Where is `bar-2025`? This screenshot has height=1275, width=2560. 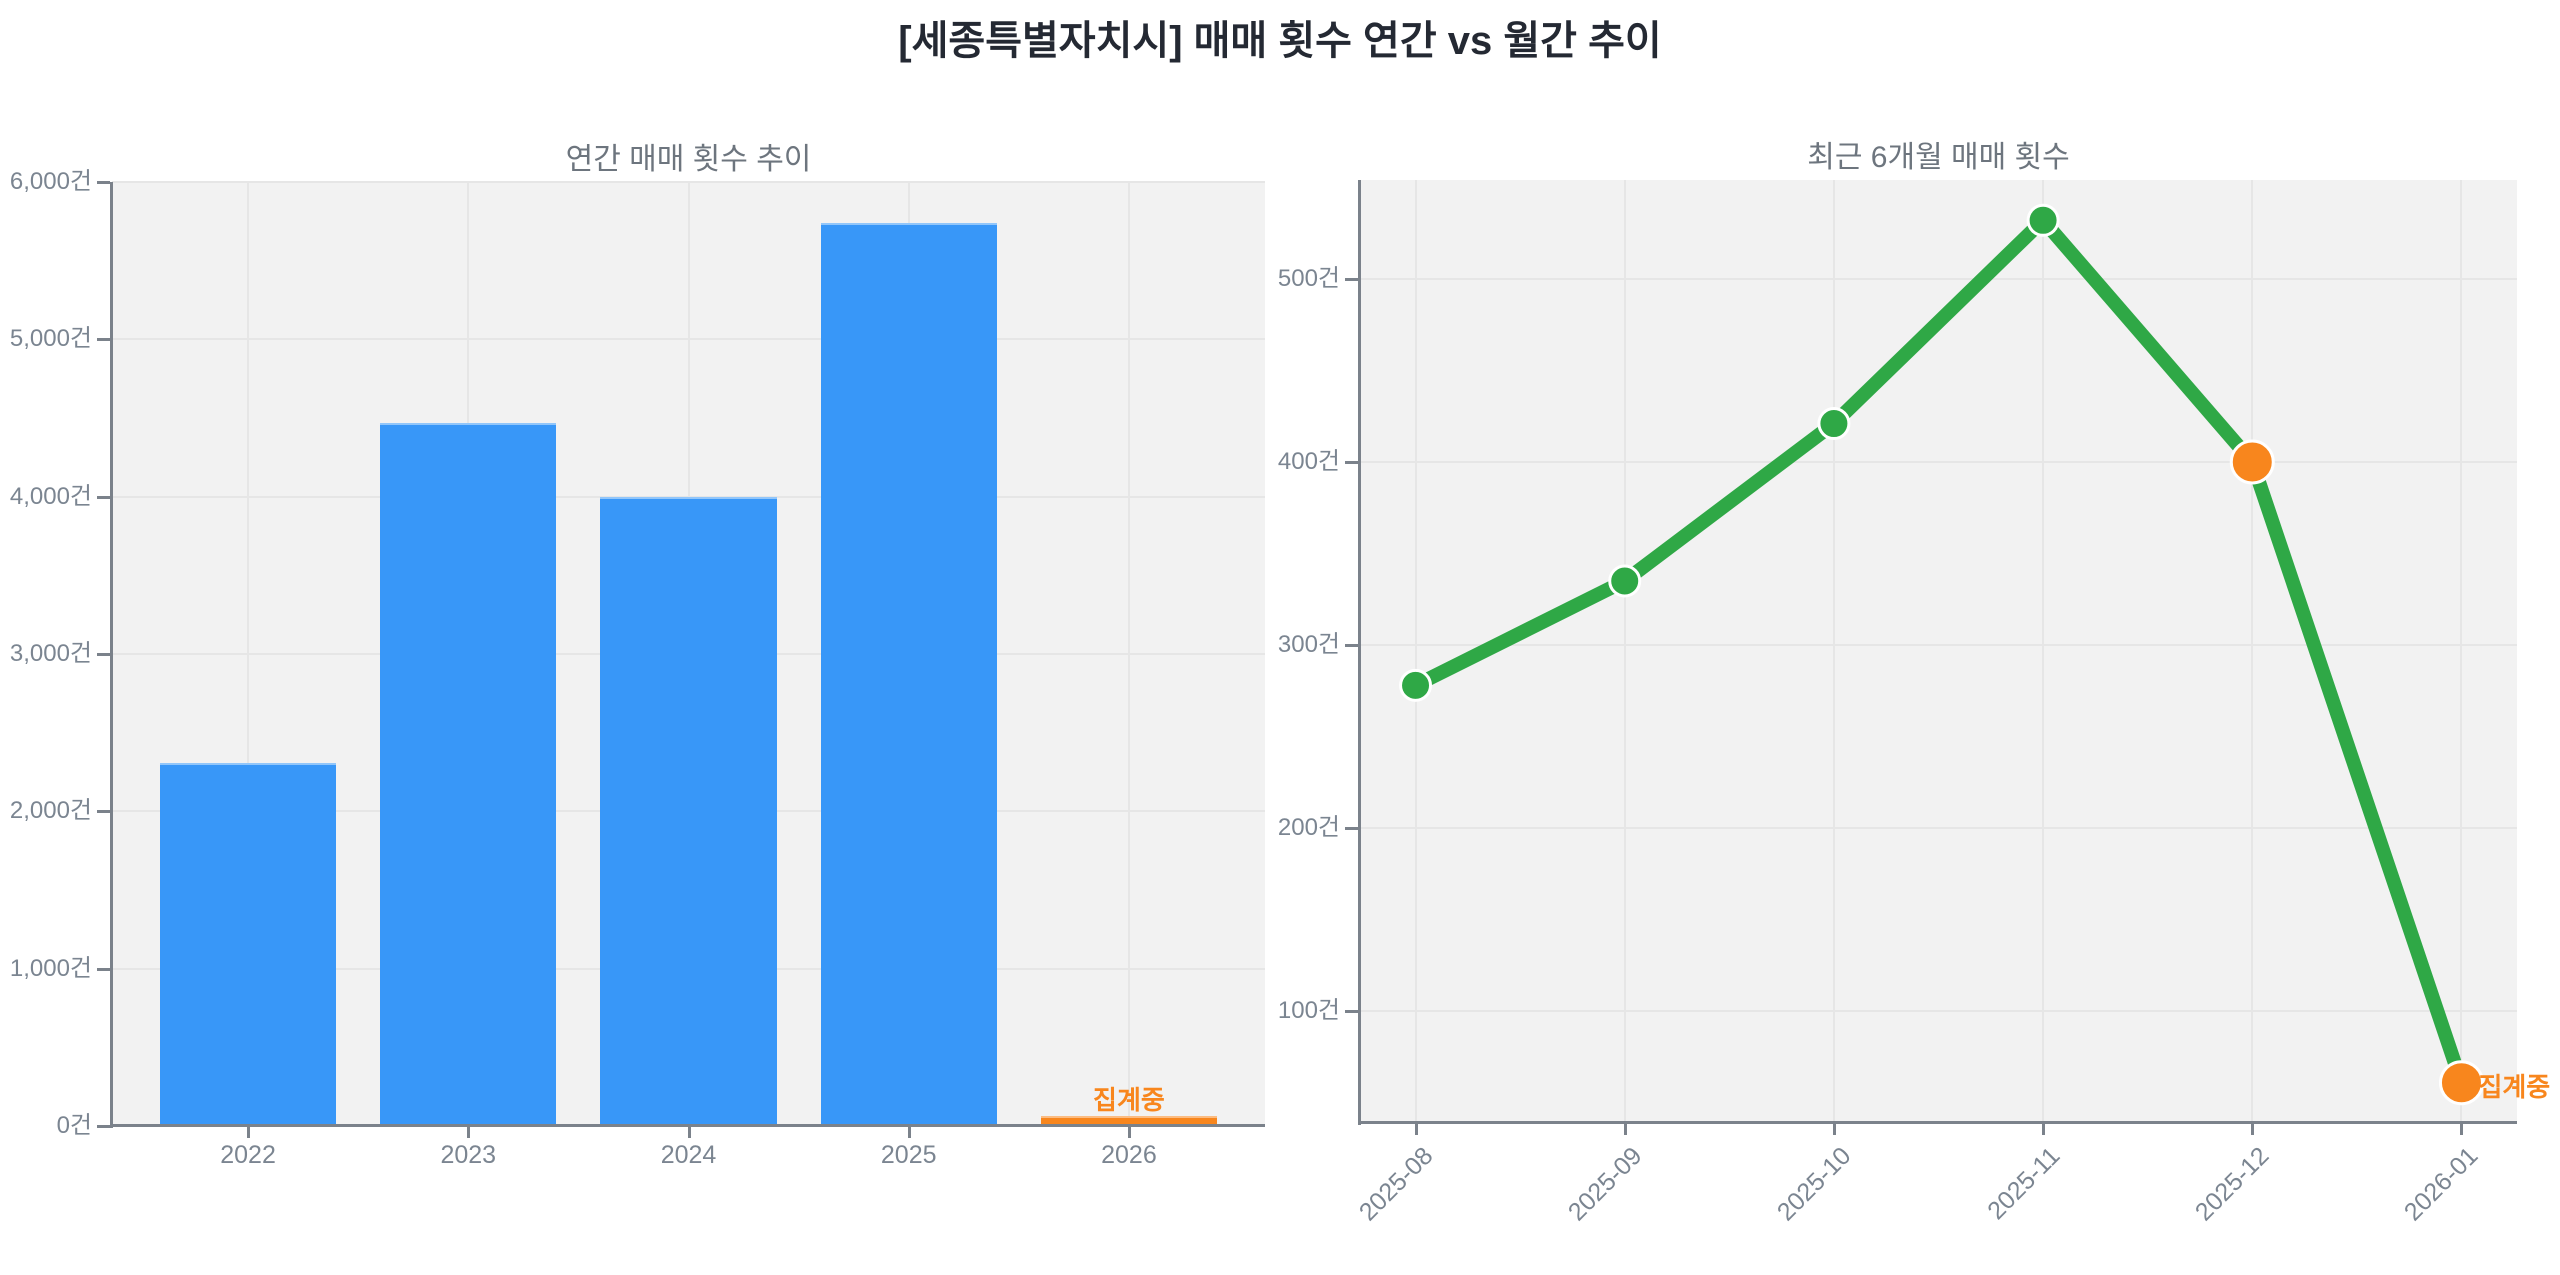
bar-2025 is located at coordinates (908, 674).